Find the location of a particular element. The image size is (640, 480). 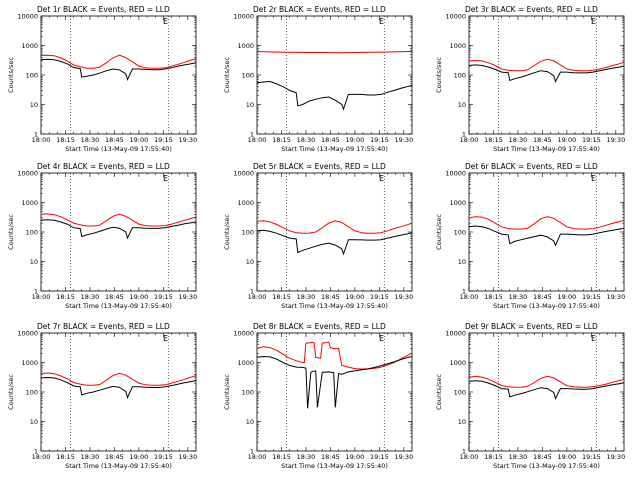

chart-1-ytick-label: 1 is located at coordinates (36, 135).